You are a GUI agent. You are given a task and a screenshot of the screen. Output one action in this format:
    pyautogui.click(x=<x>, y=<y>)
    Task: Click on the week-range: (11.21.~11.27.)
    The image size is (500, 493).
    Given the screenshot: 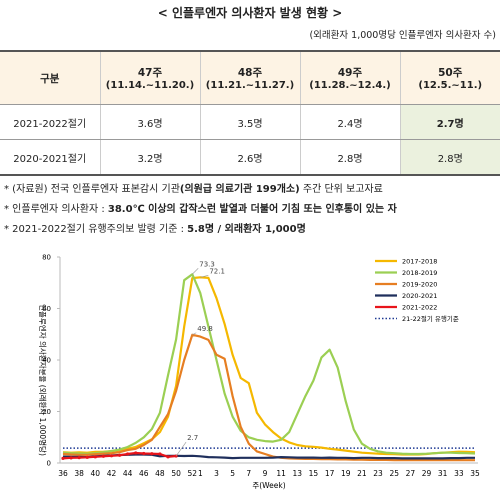 What is the action you would take?
    pyautogui.click(x=250, y=85)
    